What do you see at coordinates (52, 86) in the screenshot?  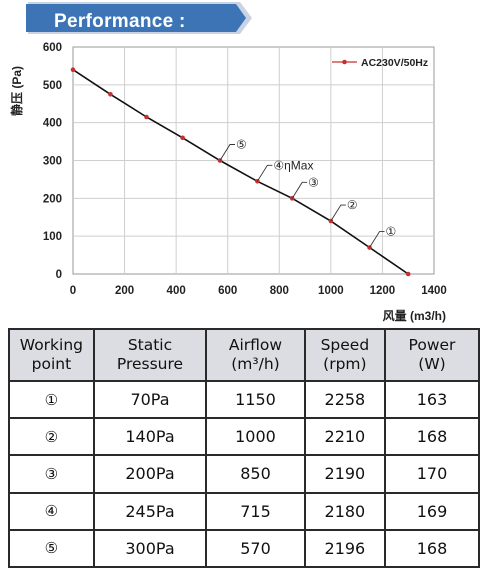 I see `y-tick-label: 500` at bounding box center [52, 86].